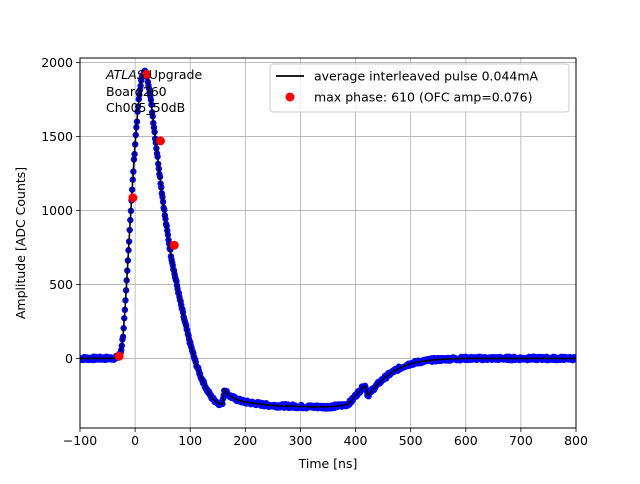 The height and width of the screenshot is (484, 640). What do you see at coordinates (174, 74) in the screenshot?
I see `annotation-upgrade: Upgrade` at bounding box center [174, 74].